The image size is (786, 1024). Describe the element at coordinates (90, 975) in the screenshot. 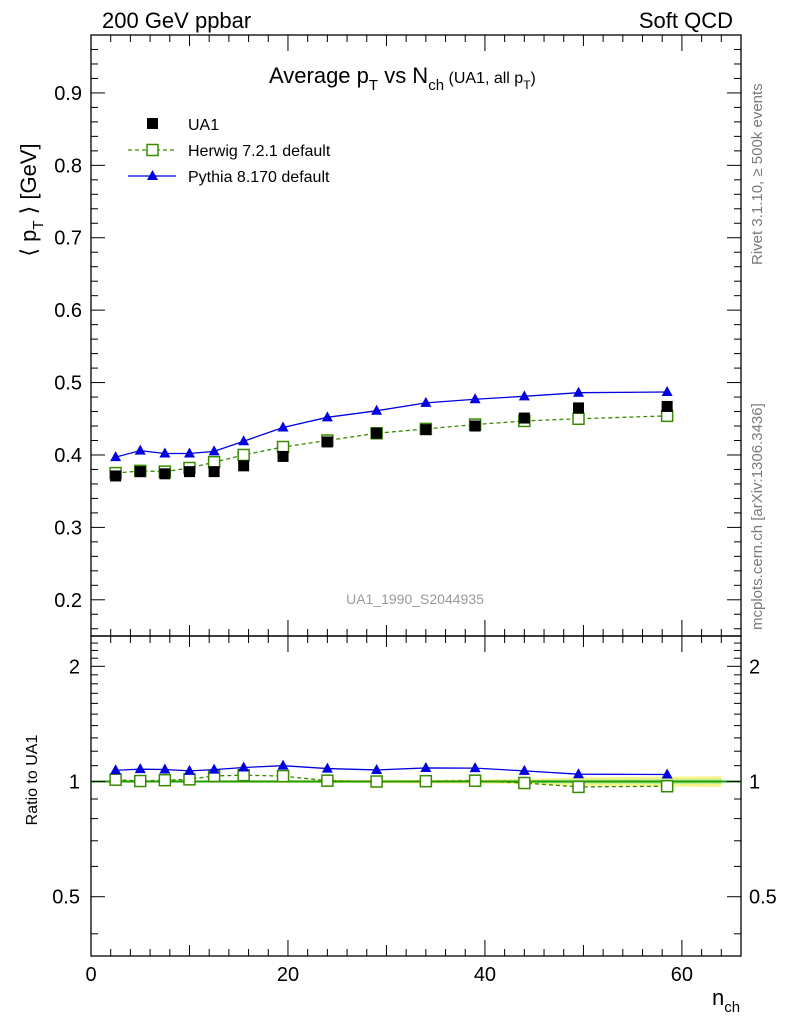

I see `x-tick-label: 0` at that location.